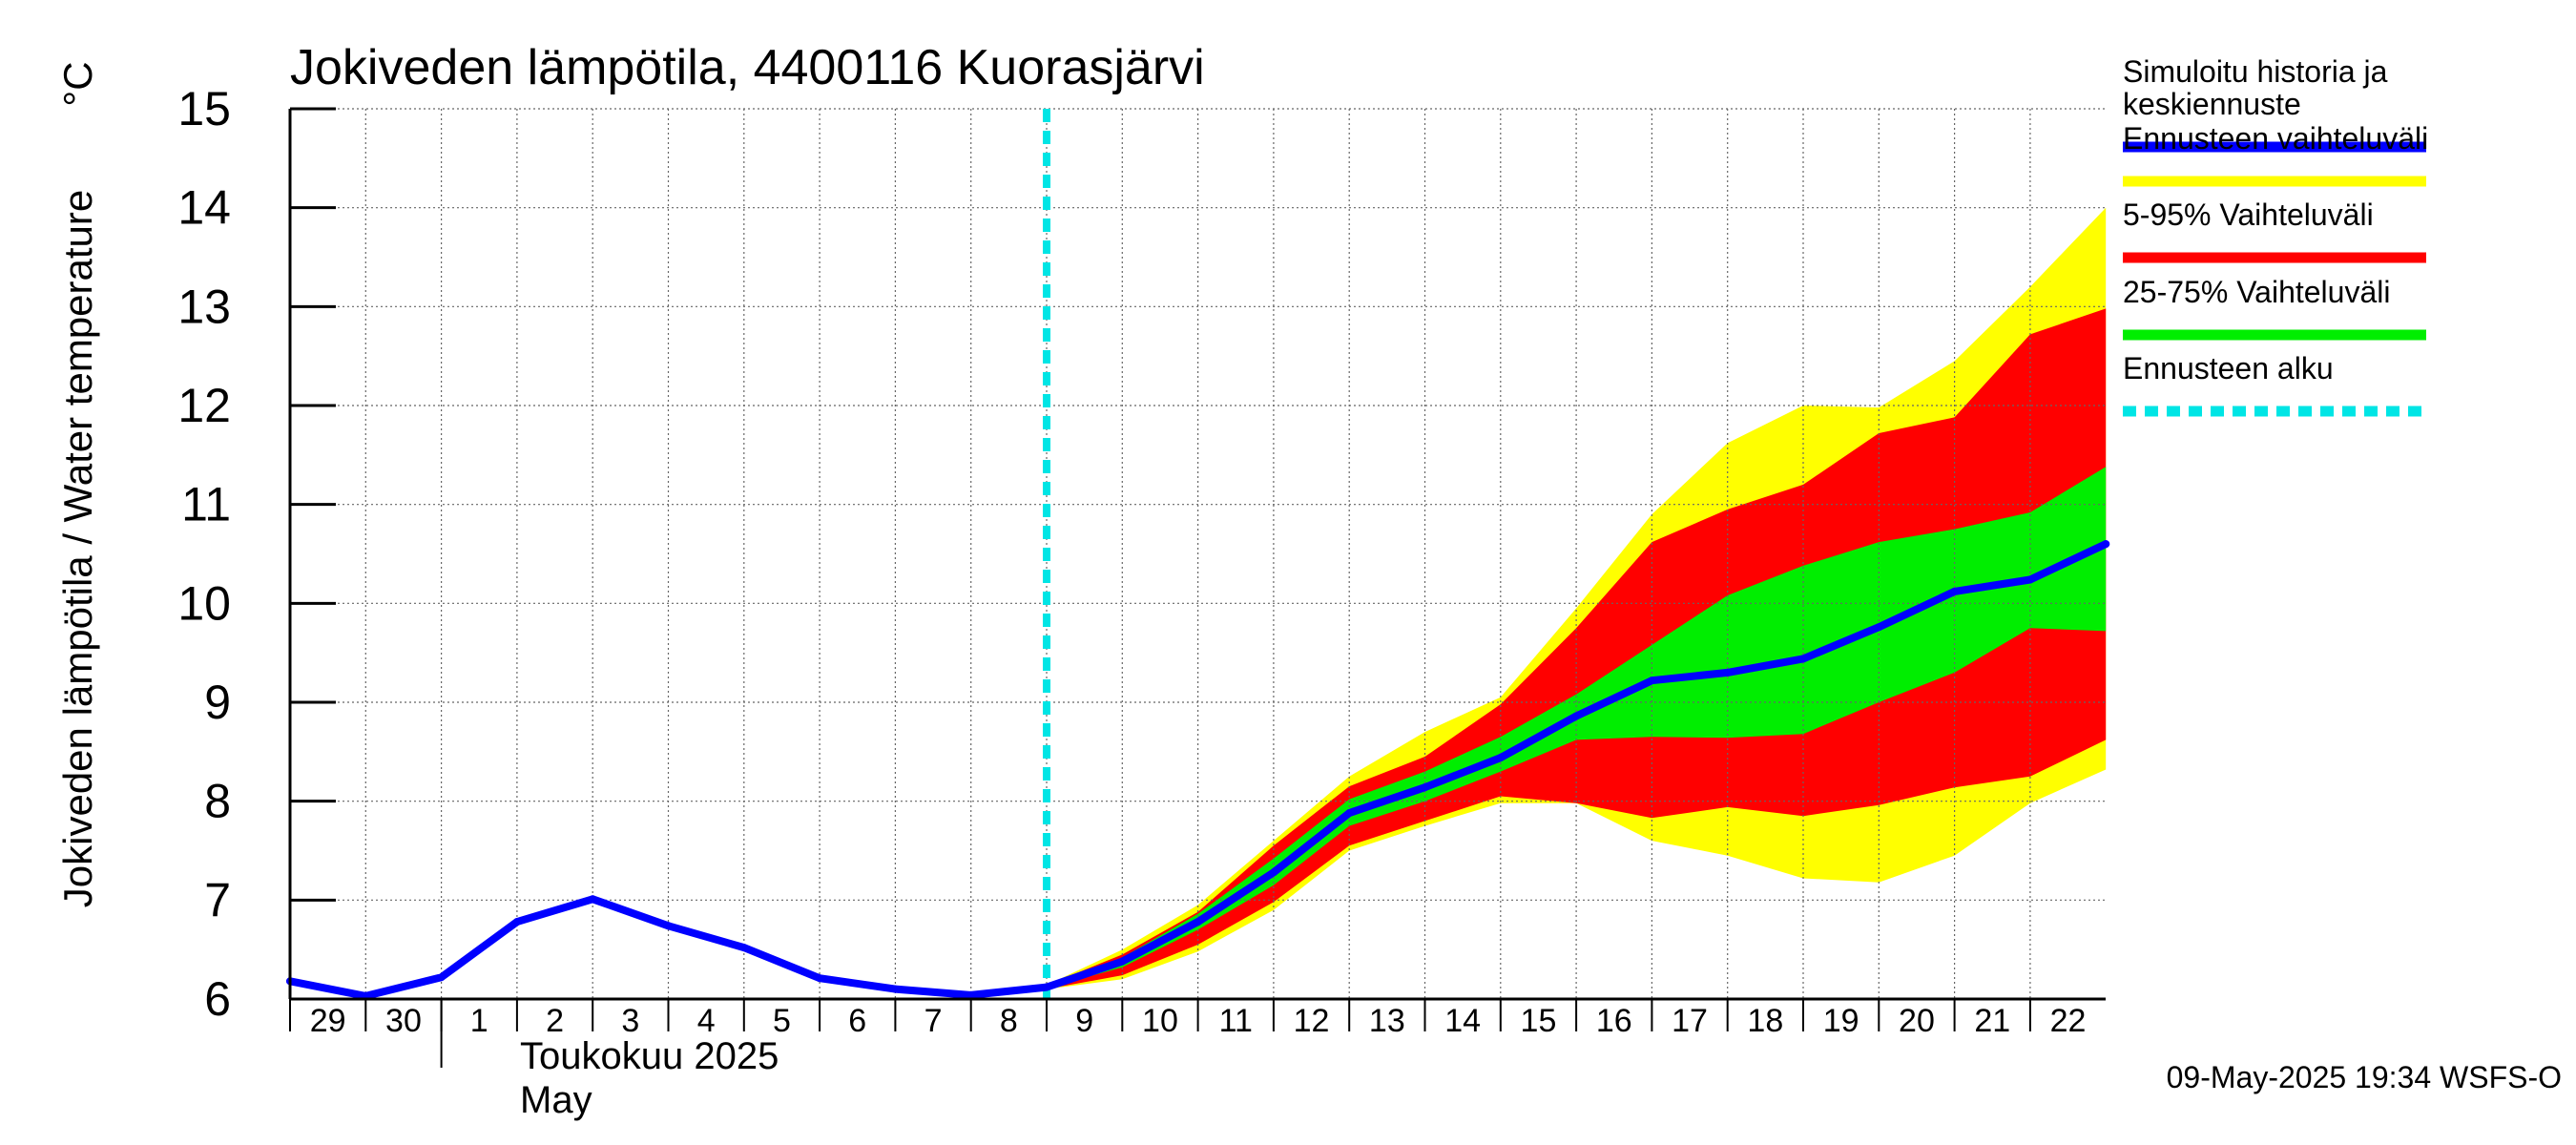  Describe the element at coordinates (1992, 1021) in the screenshot. I see `x-tick-label: 21` at that location.